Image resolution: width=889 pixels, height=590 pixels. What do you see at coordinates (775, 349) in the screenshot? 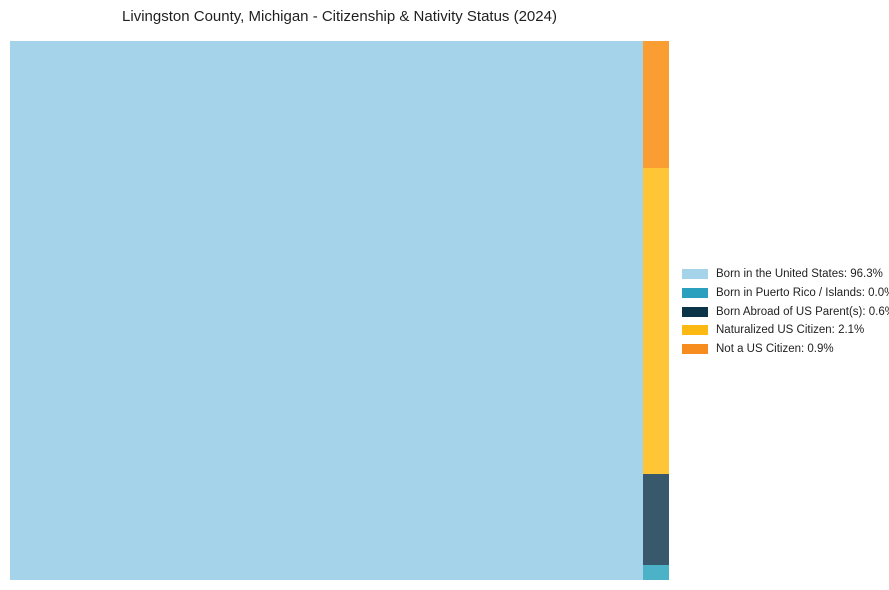
I see `legend-label: Not a US Citizen: 0.9%` at bounding box center [775, 349].